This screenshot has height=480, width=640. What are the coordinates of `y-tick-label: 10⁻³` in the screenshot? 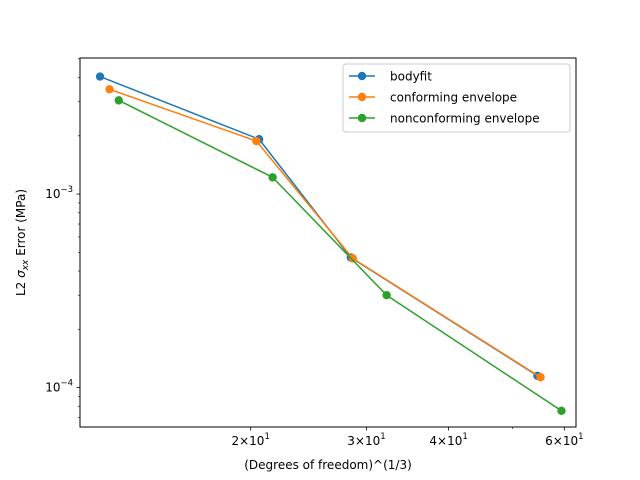 It's located at (59, 193).